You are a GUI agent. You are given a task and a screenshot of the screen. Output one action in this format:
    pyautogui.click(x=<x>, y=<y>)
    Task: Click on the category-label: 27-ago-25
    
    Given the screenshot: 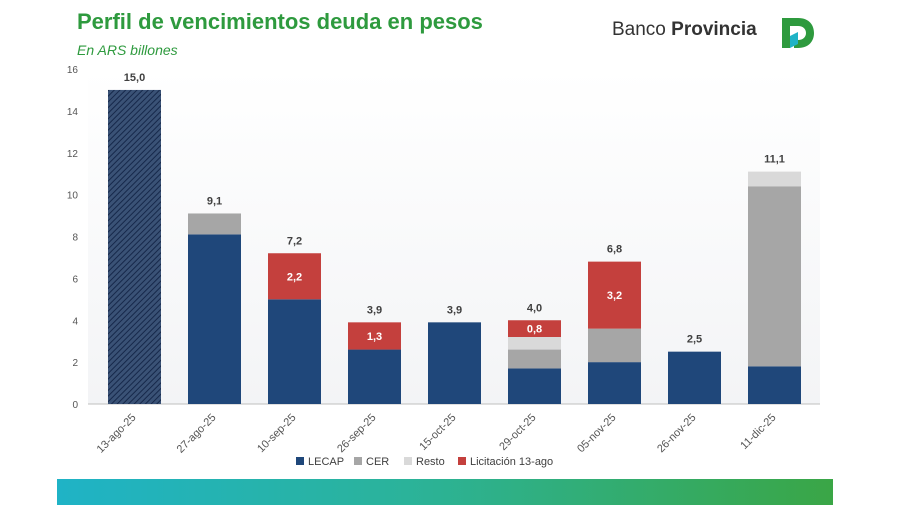 What is the action you would take?
    pyautogui.click(x=197, y=434)
    